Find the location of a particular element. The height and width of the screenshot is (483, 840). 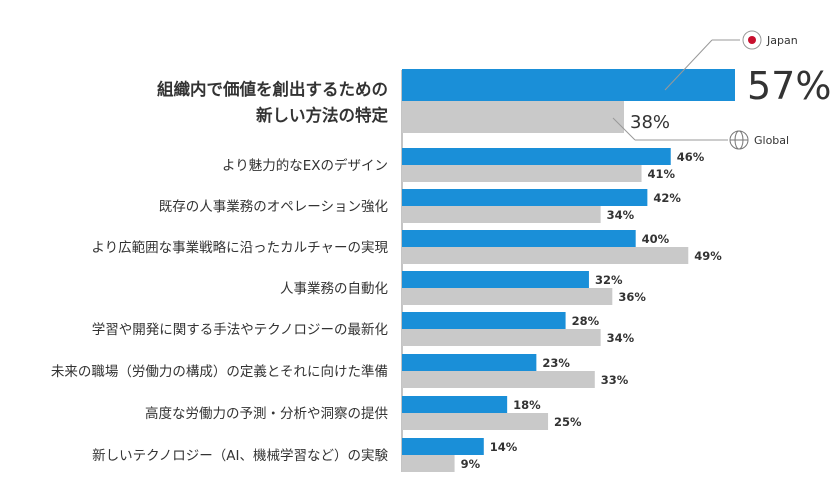

japan-flag-dot is located at coordinates (752, 40).